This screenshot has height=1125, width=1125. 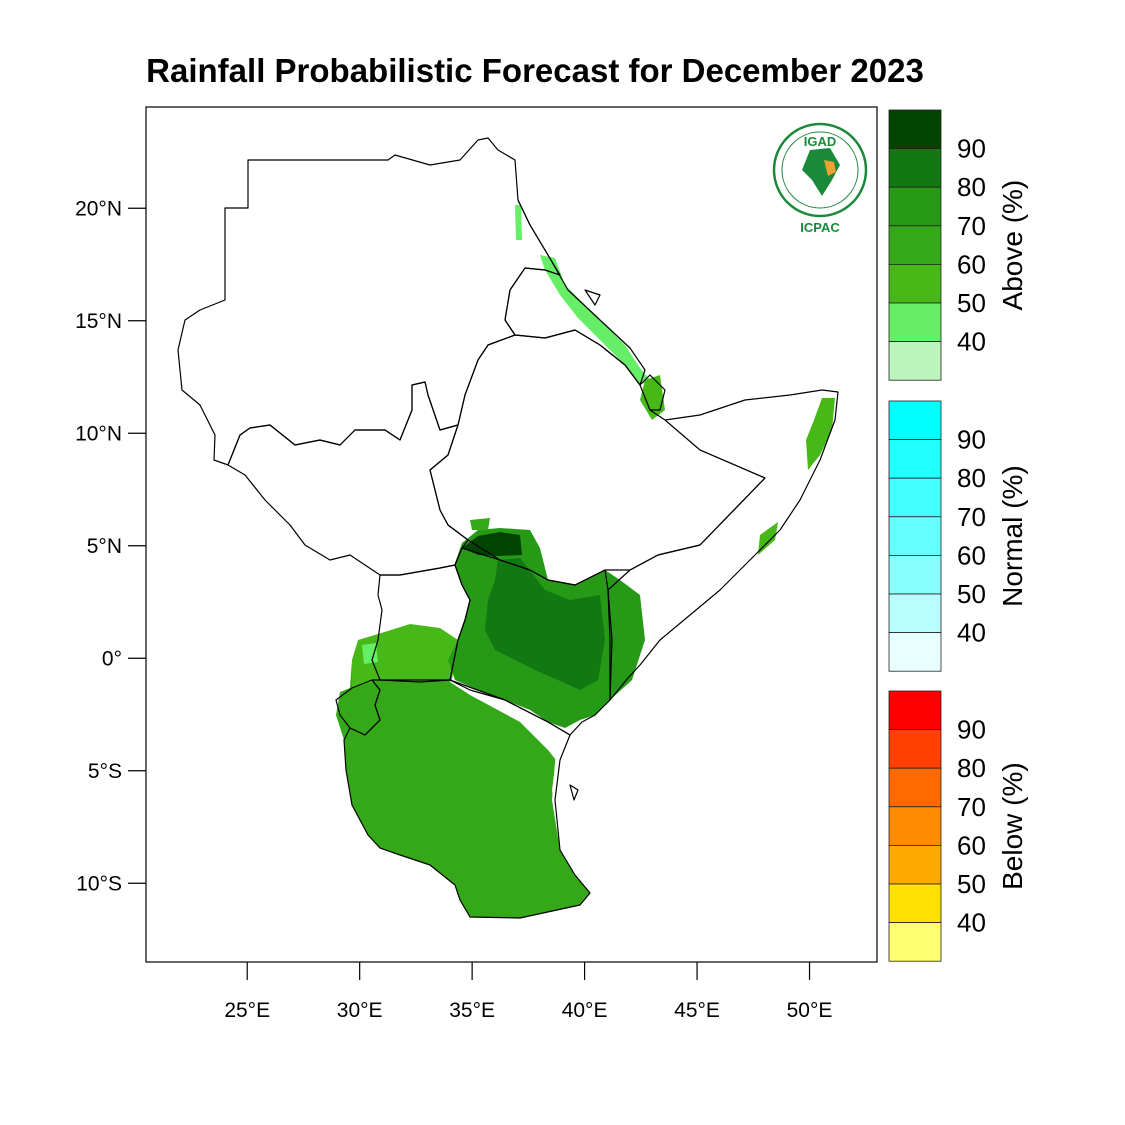 I want to click on lon-tick-label: 50°E, so click(x=810, y=1010).